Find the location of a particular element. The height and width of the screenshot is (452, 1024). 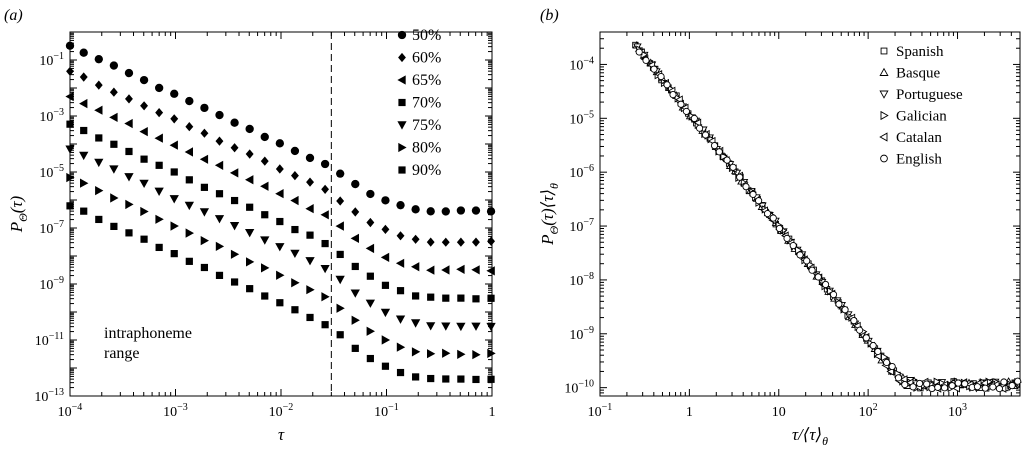

legend-label: Basque is located at coordinates (918, 74).